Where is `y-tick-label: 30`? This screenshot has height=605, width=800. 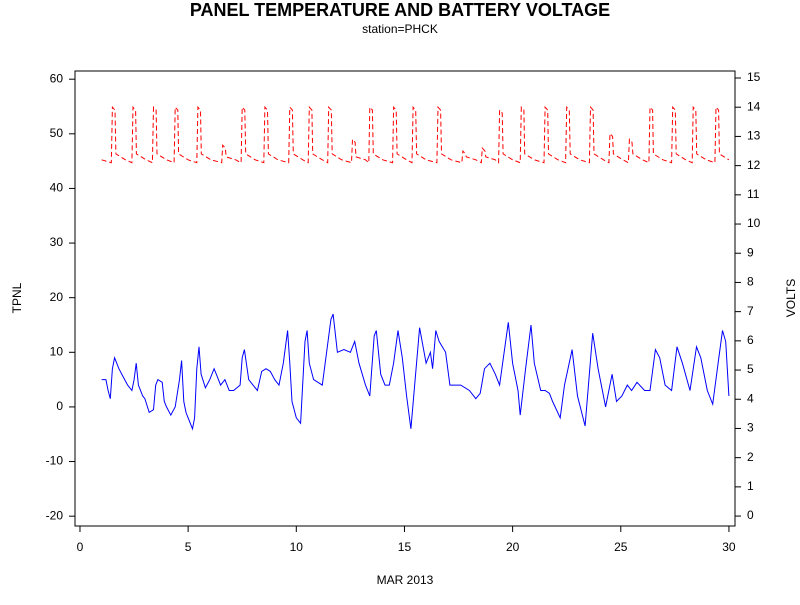
y-tick-label: 30 is located at coordinates (57, 242).